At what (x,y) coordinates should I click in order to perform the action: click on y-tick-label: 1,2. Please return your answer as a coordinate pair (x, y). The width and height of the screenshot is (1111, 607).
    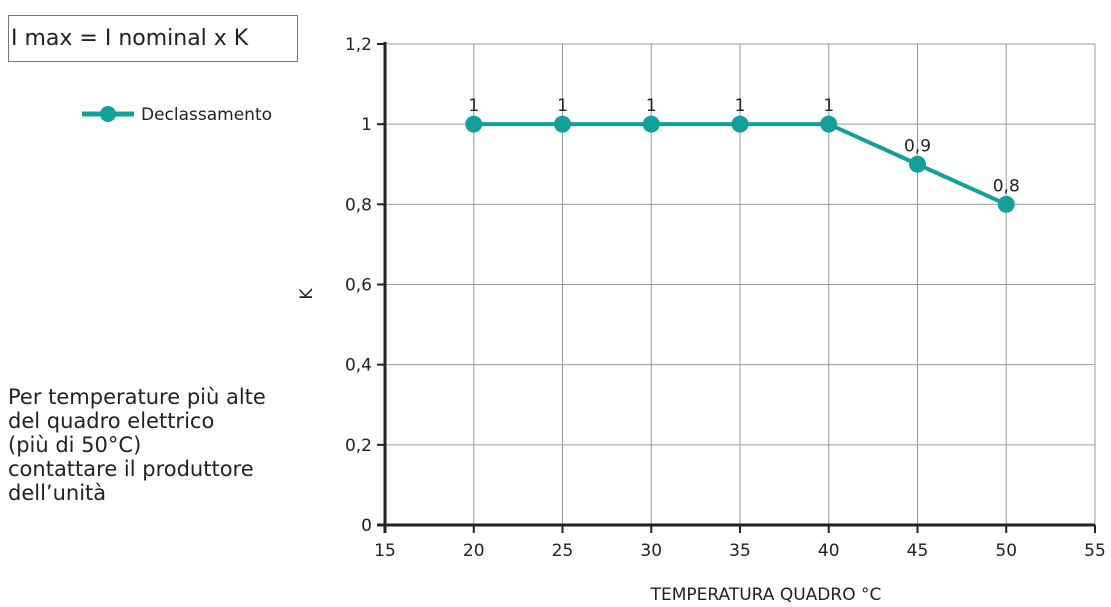
    Looking at the image, I should click on (358, 45).